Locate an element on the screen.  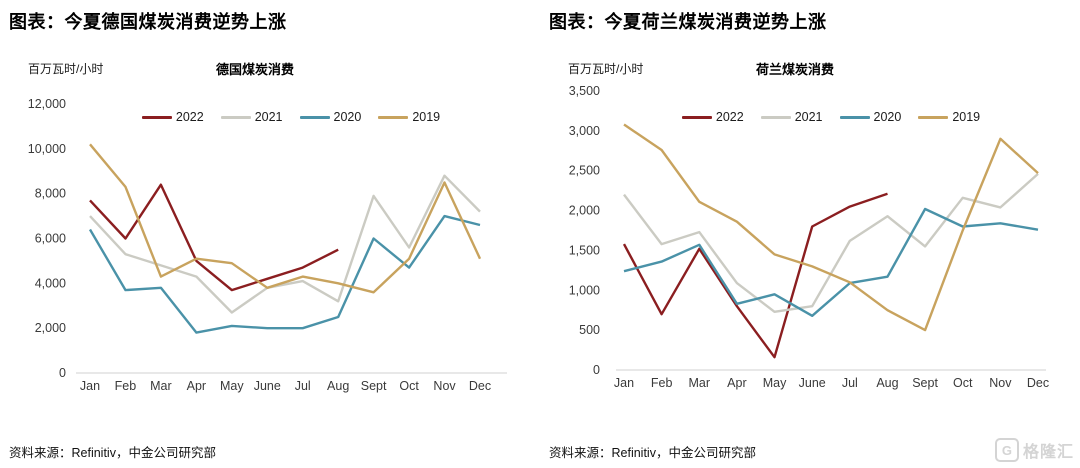
chart-title-germany: 德国煤炭消费 is located at coordinates (254, 69).